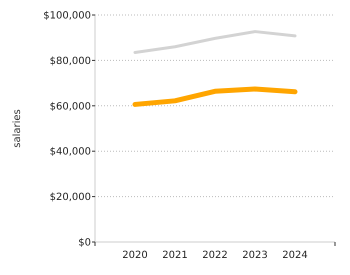 This screenshot has width=350, height=275. Describe the element at coordinates (215, 255) in the screenshot. I see `x-tick-label: 2022` at that location.